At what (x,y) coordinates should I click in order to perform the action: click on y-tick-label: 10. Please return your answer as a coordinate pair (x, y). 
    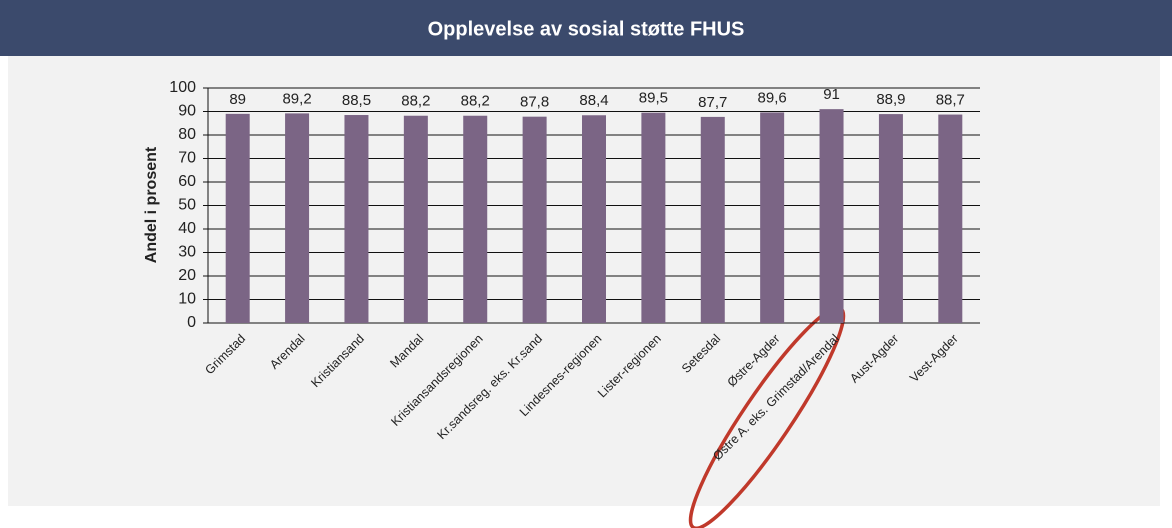
    Looking at the image, I should click on (187, 299).